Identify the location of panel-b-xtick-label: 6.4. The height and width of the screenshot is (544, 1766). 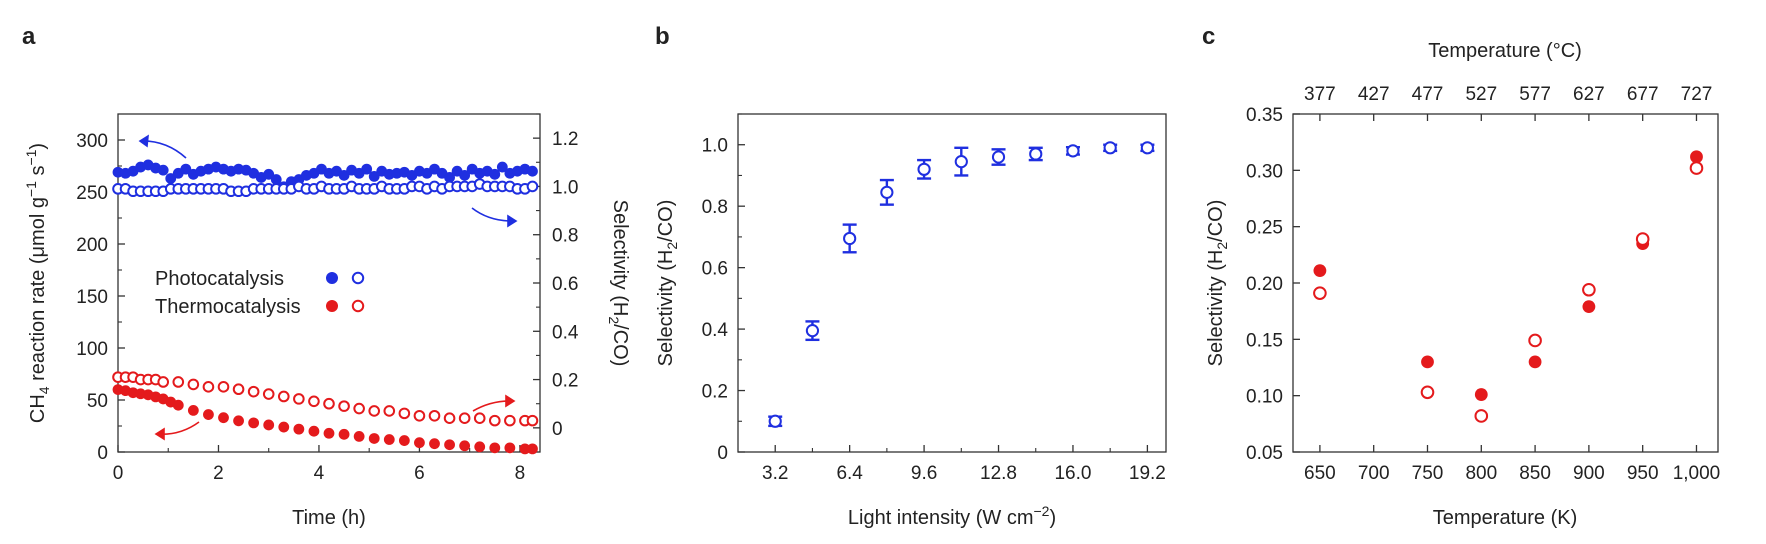
(849, 473).